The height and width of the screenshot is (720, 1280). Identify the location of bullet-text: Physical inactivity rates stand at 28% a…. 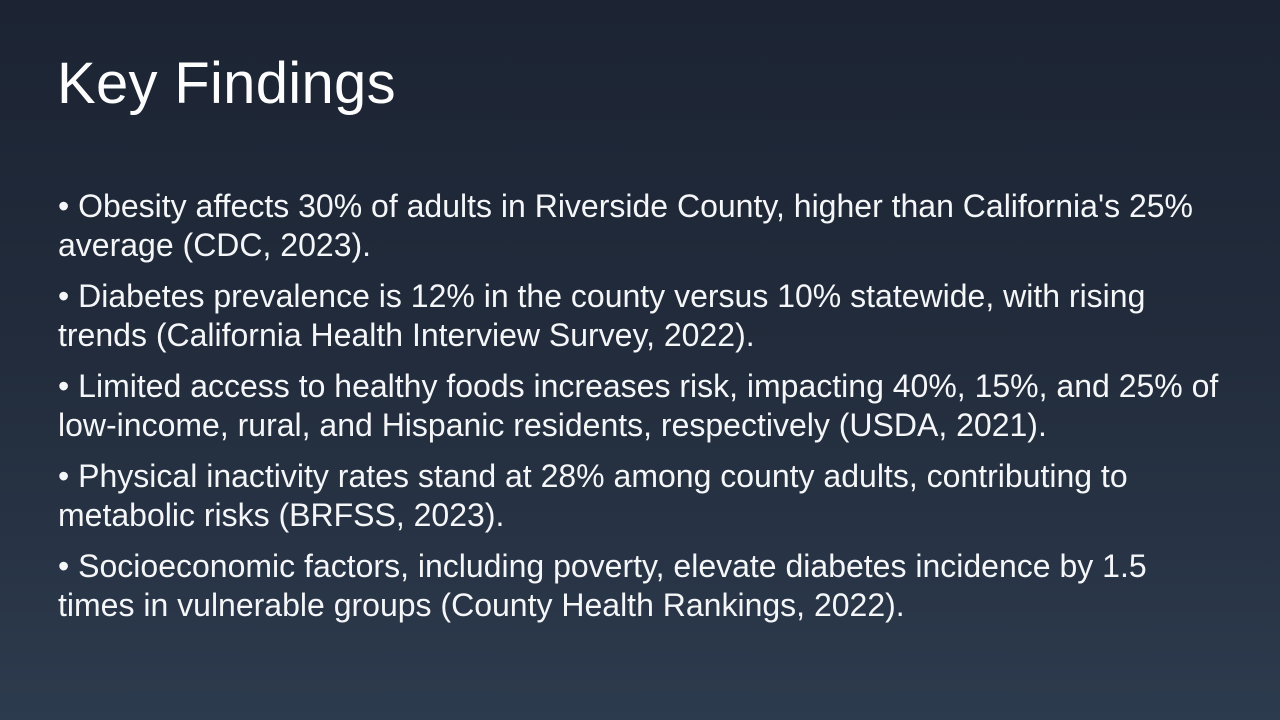
(593, 495).